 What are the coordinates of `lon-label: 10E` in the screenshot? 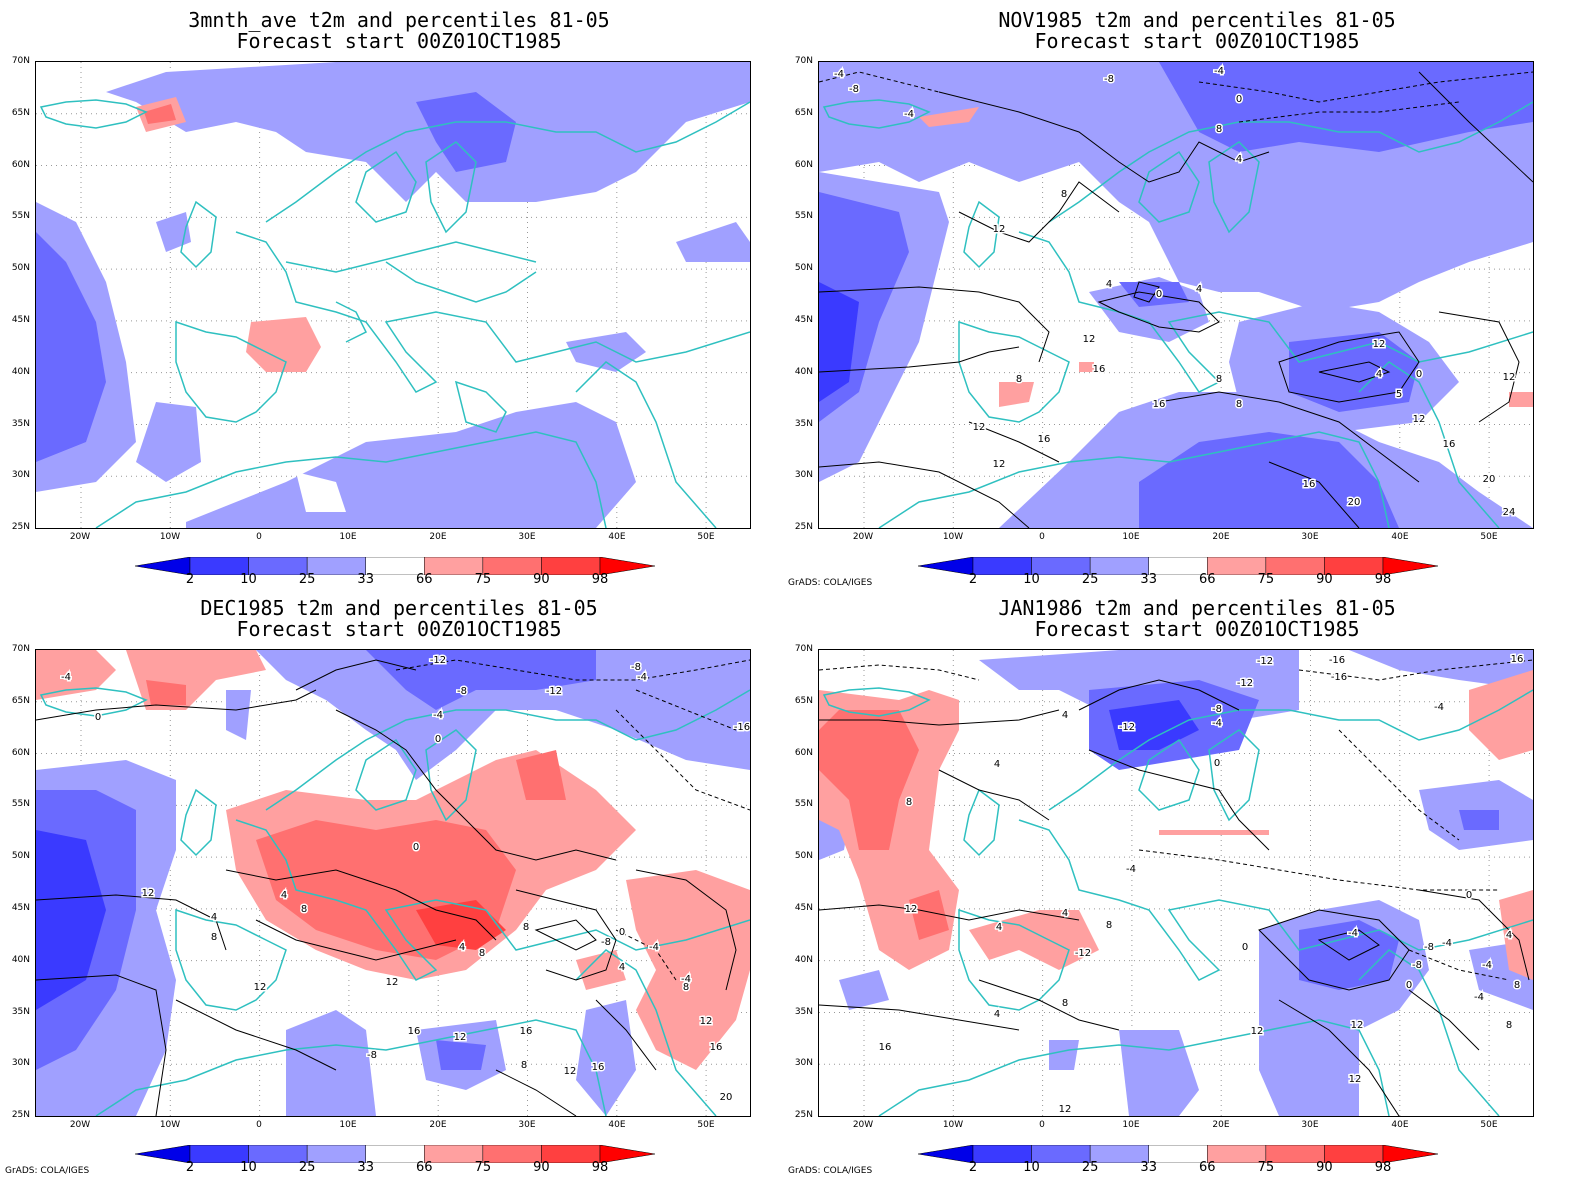 It's located at (1131, 1125).